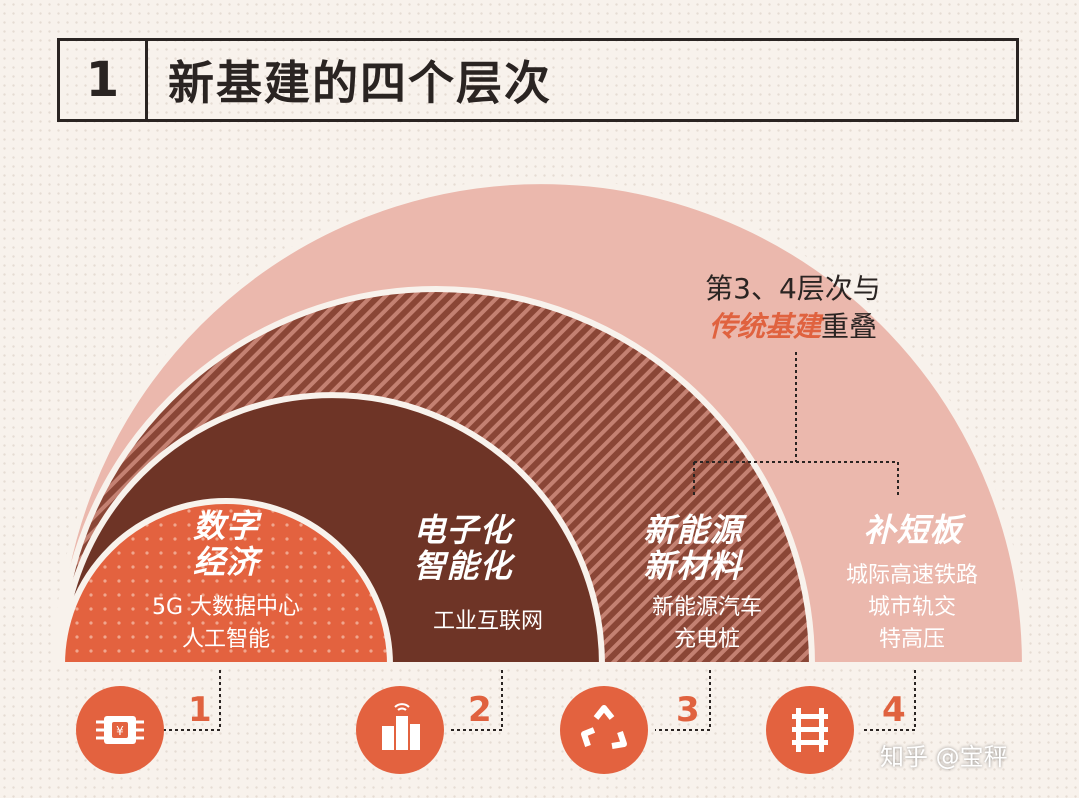 Image resolution: width=1079 pixels, height=798 pixels. I want to click on page-title: 新基建的四个层次, so click(360, 83).